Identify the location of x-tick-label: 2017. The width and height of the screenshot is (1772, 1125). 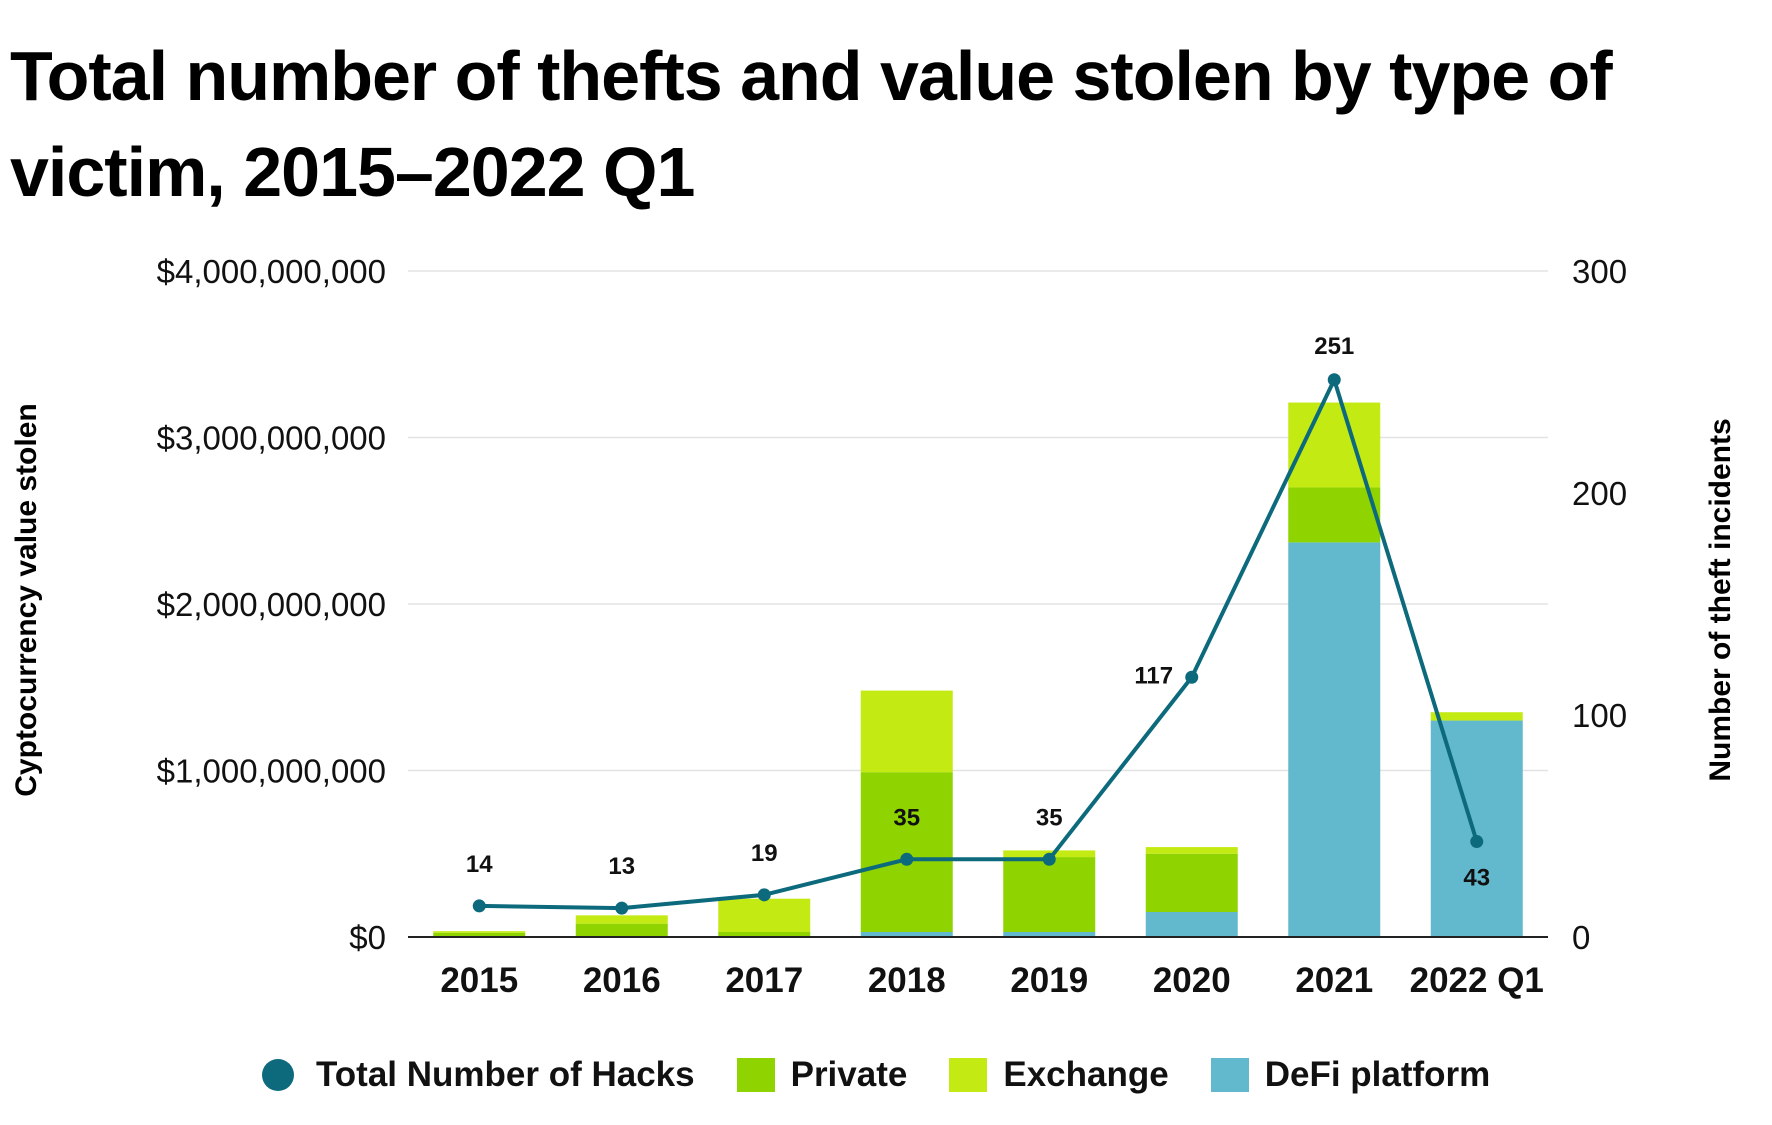
(764, 980).